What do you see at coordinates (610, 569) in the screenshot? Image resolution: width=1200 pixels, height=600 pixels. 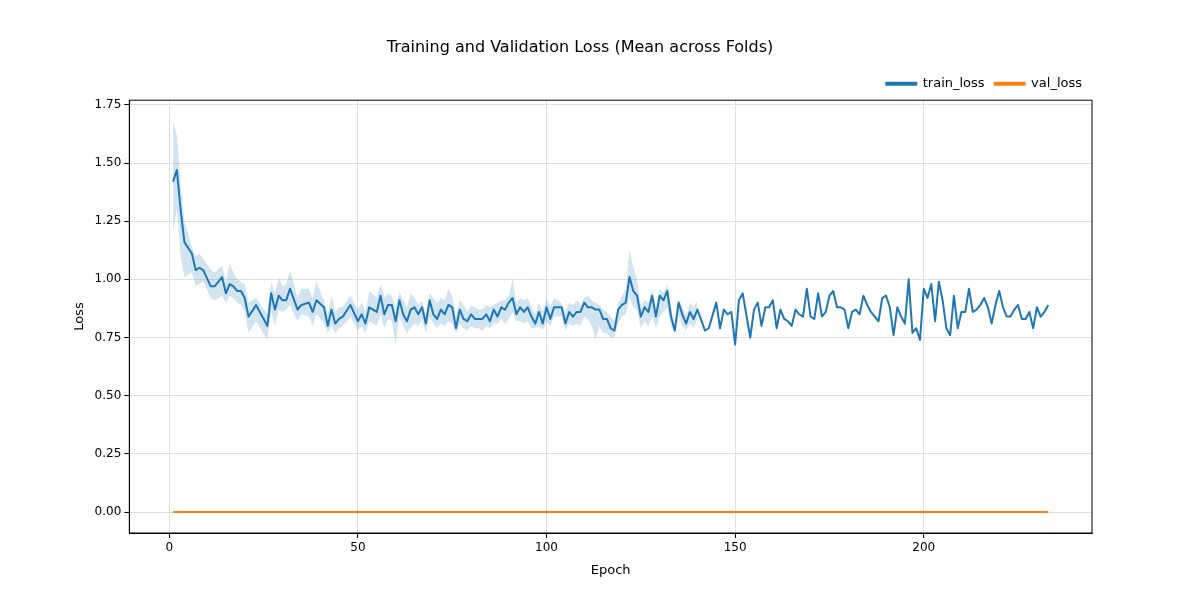 I see `x-axis-title: Epoch` at bounding box center [610, 569].